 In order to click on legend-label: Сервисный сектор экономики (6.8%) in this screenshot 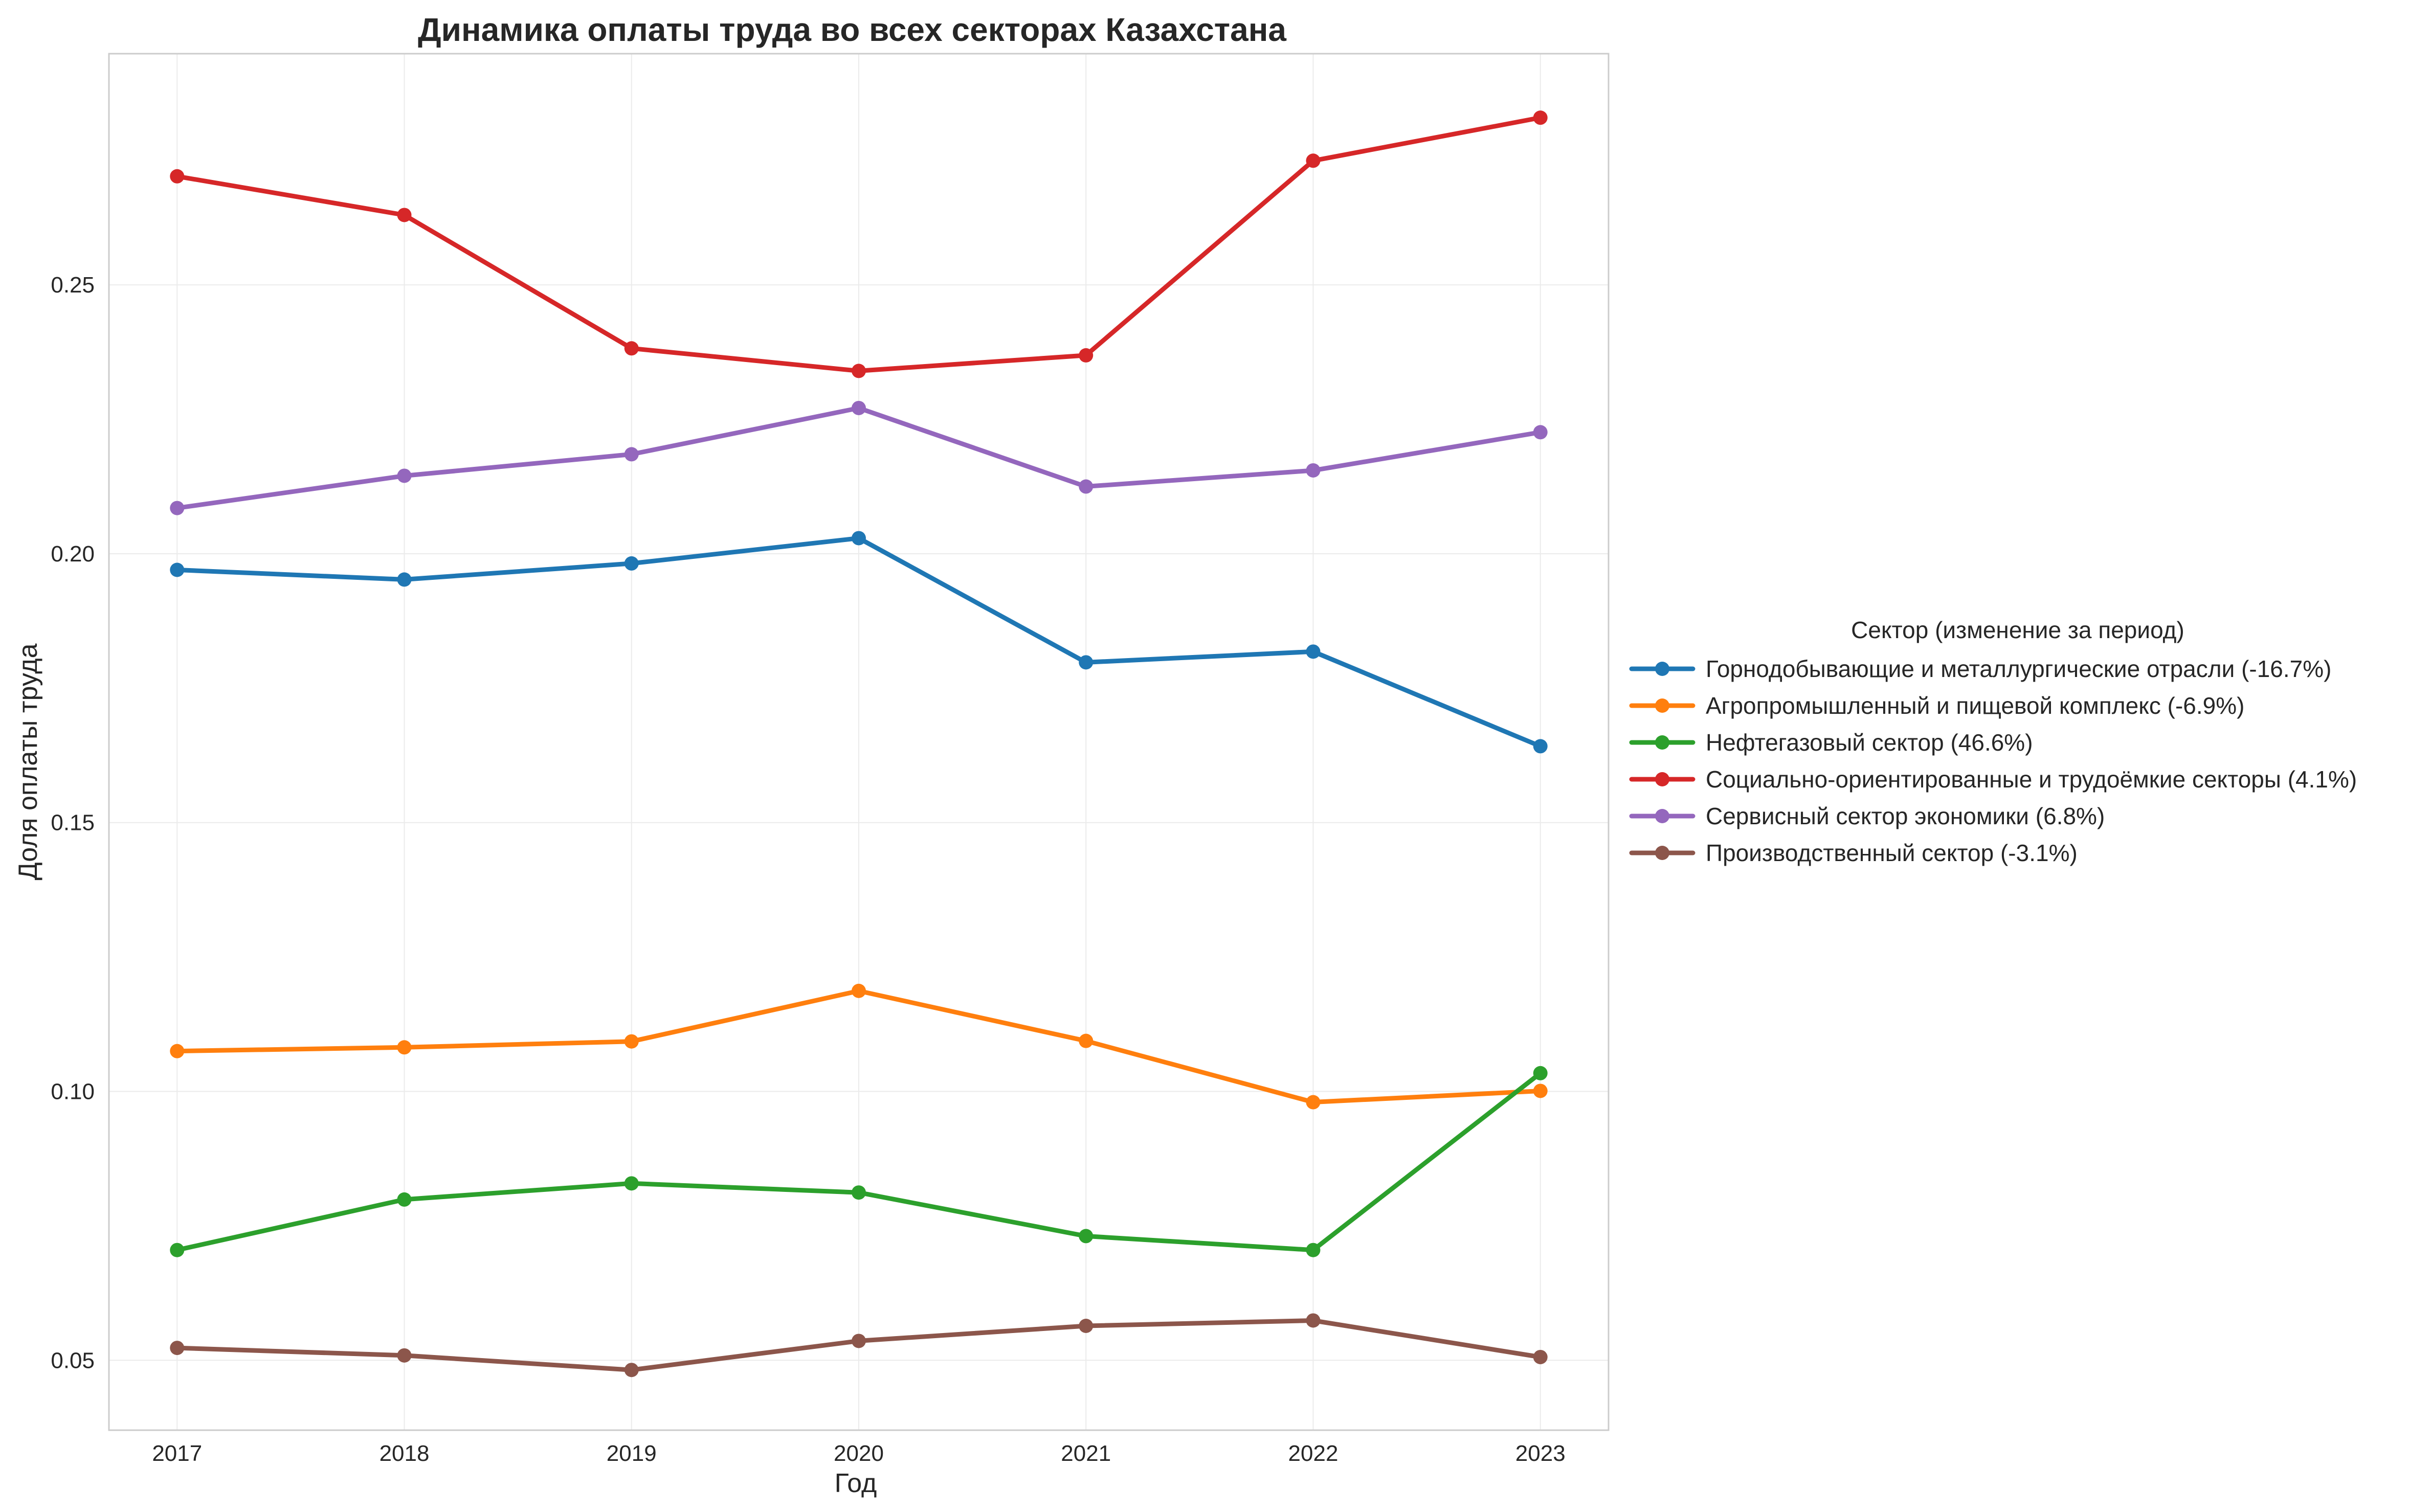, I will do `click(1905, 816)`.